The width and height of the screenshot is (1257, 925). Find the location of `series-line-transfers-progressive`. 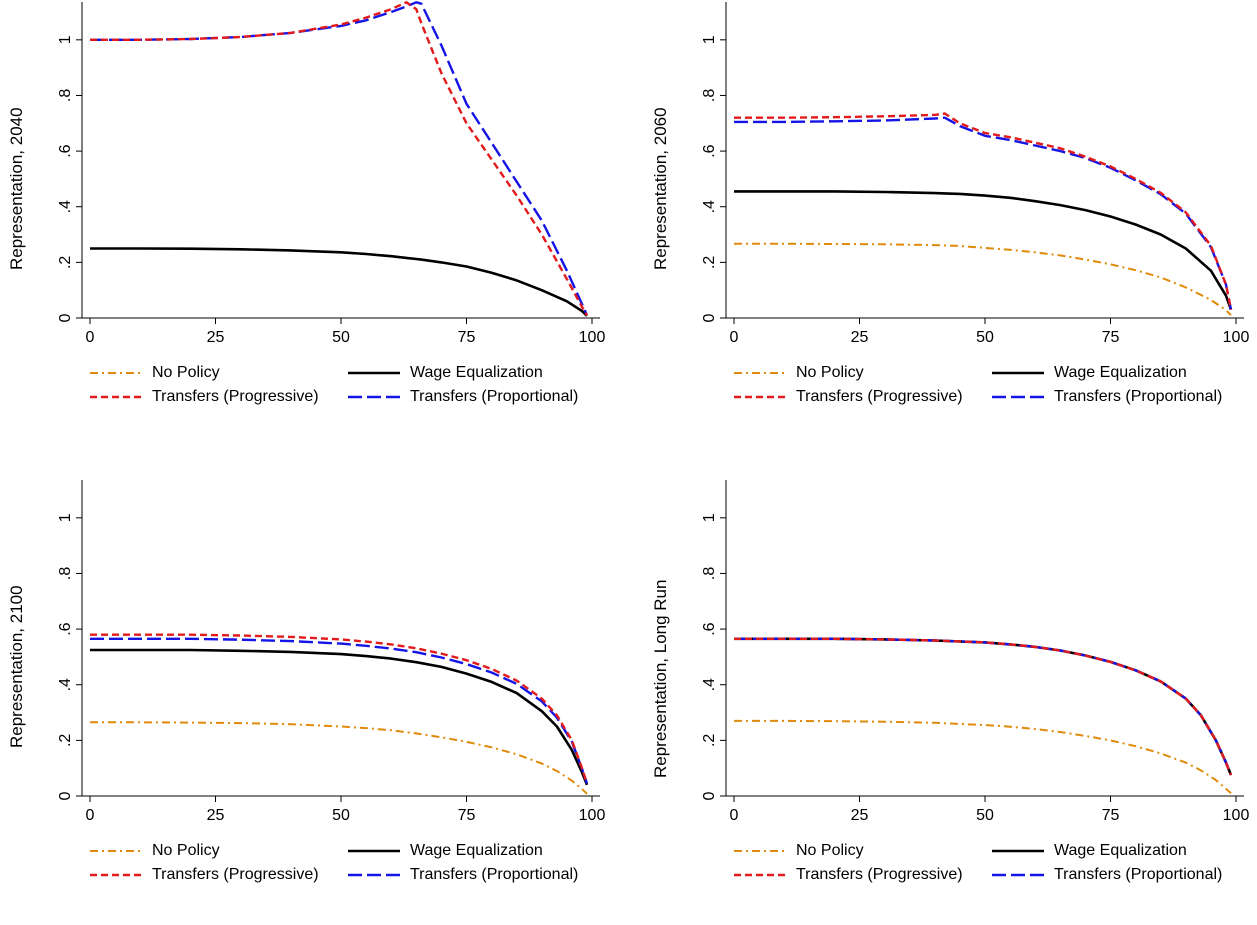

series-line-transfers-progressive is located at coordinates (983, 706).